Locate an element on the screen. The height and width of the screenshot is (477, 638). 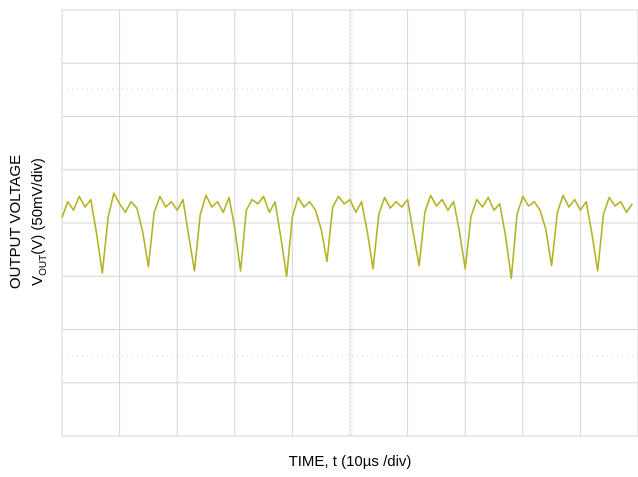
y-label-part: V is located at coordinates (37, 281).